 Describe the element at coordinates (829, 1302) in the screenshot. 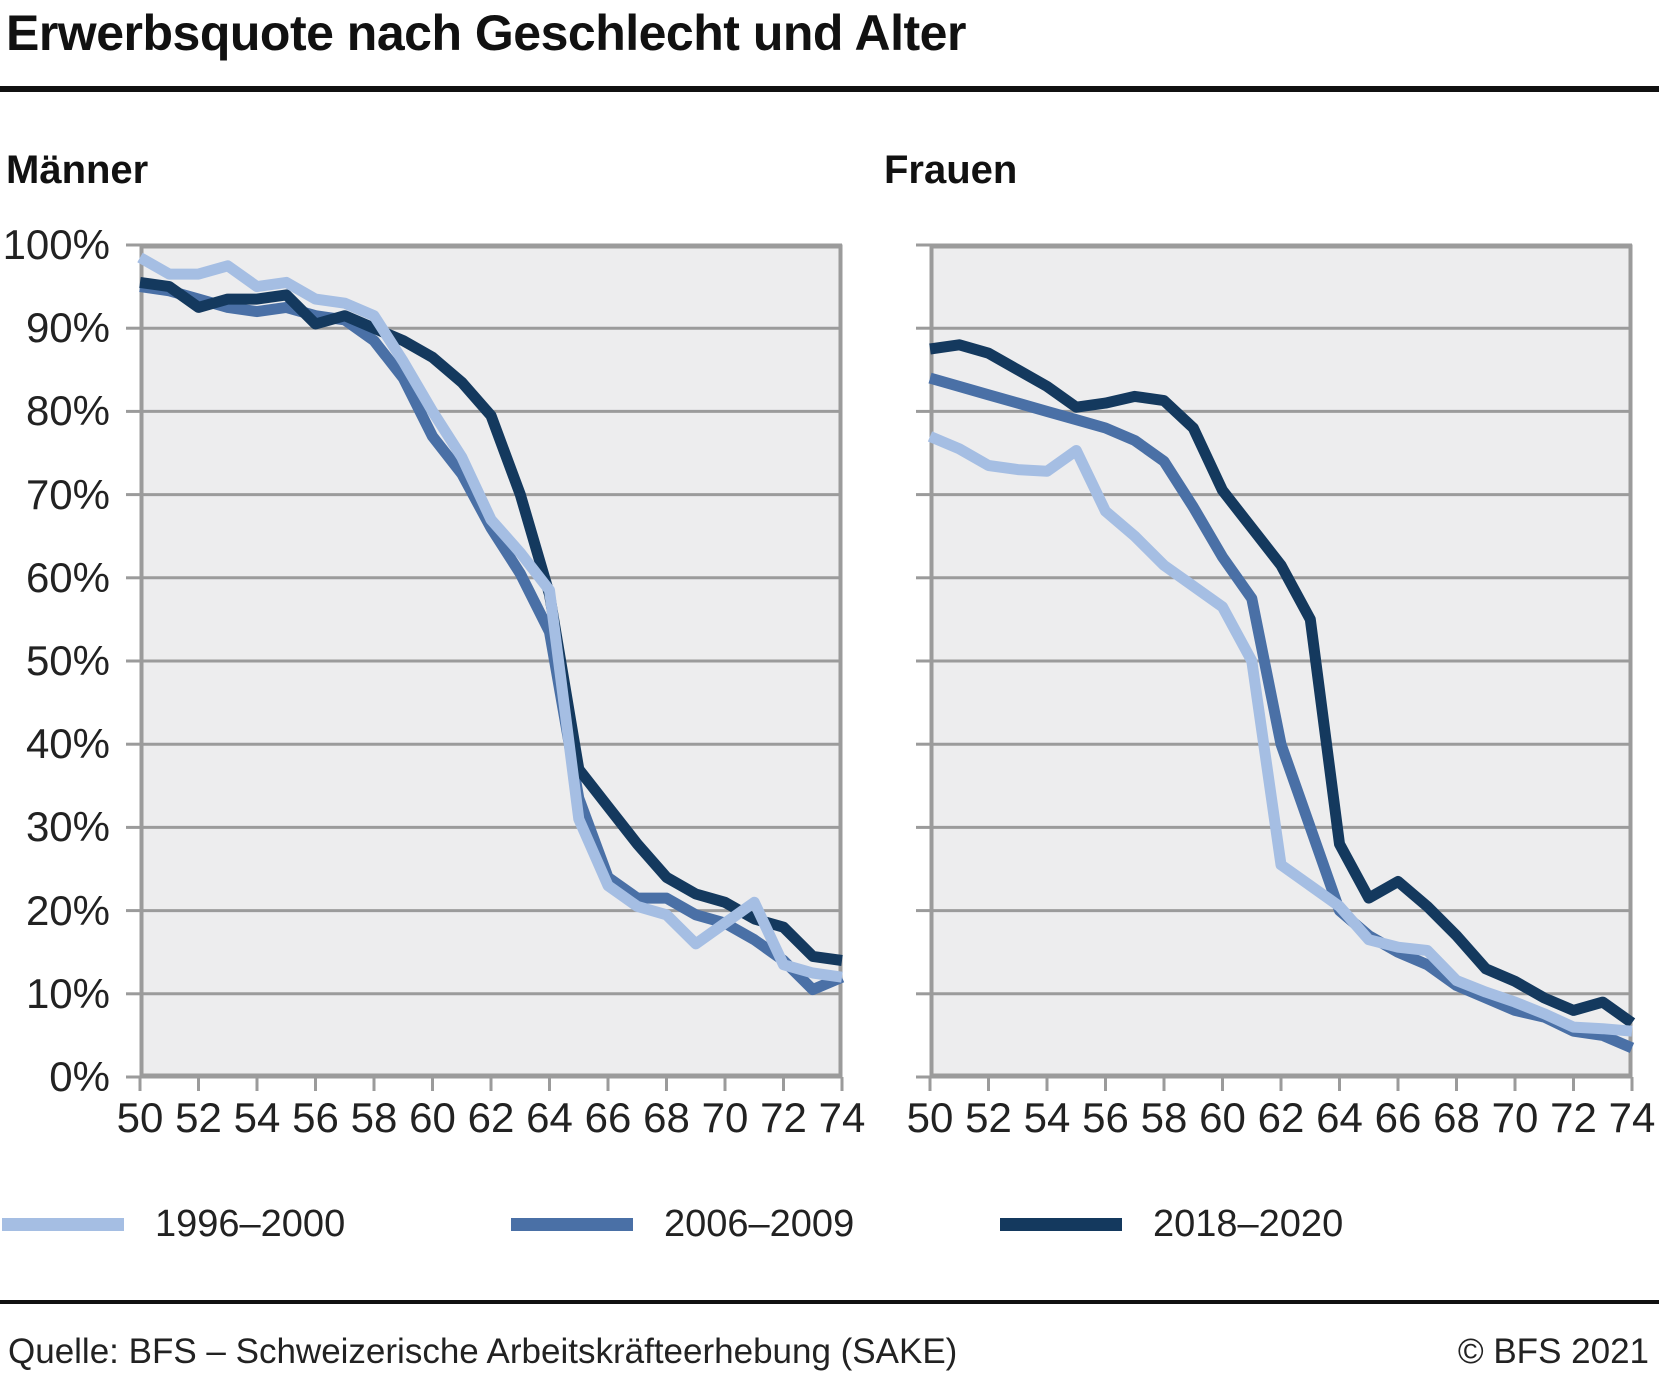

I see `footer-divider` at that location.